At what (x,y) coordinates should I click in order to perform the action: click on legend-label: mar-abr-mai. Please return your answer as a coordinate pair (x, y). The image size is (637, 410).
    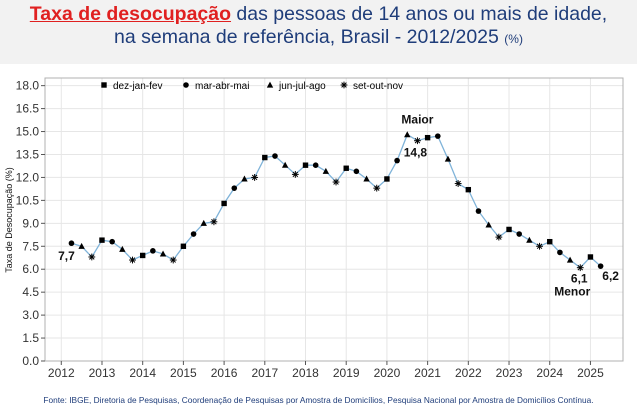
    Looking at the image, I should click on (222, 86).